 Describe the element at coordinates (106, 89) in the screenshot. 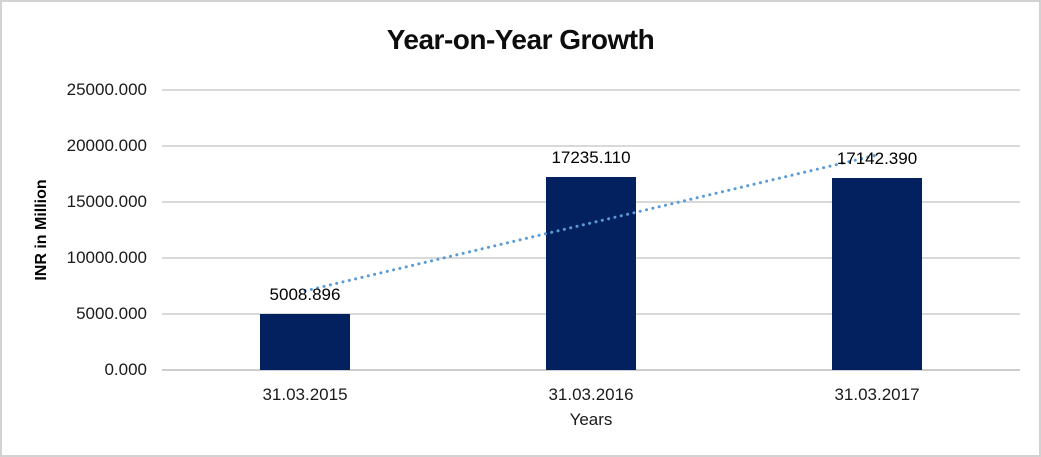

I see `y-tick-label: 25000.000` at that location.